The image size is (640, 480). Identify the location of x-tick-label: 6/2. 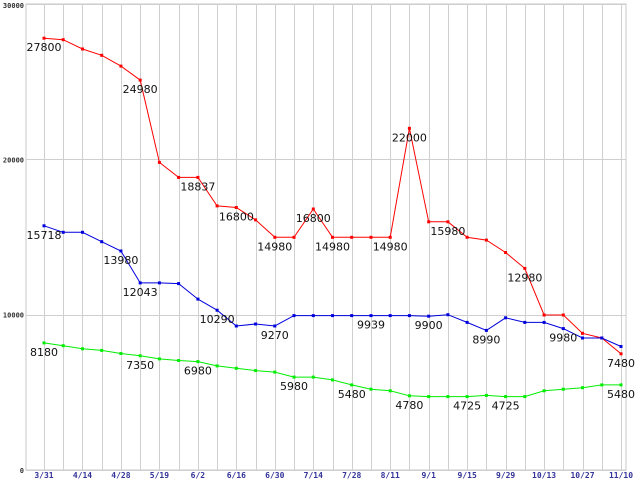
(198, 475).